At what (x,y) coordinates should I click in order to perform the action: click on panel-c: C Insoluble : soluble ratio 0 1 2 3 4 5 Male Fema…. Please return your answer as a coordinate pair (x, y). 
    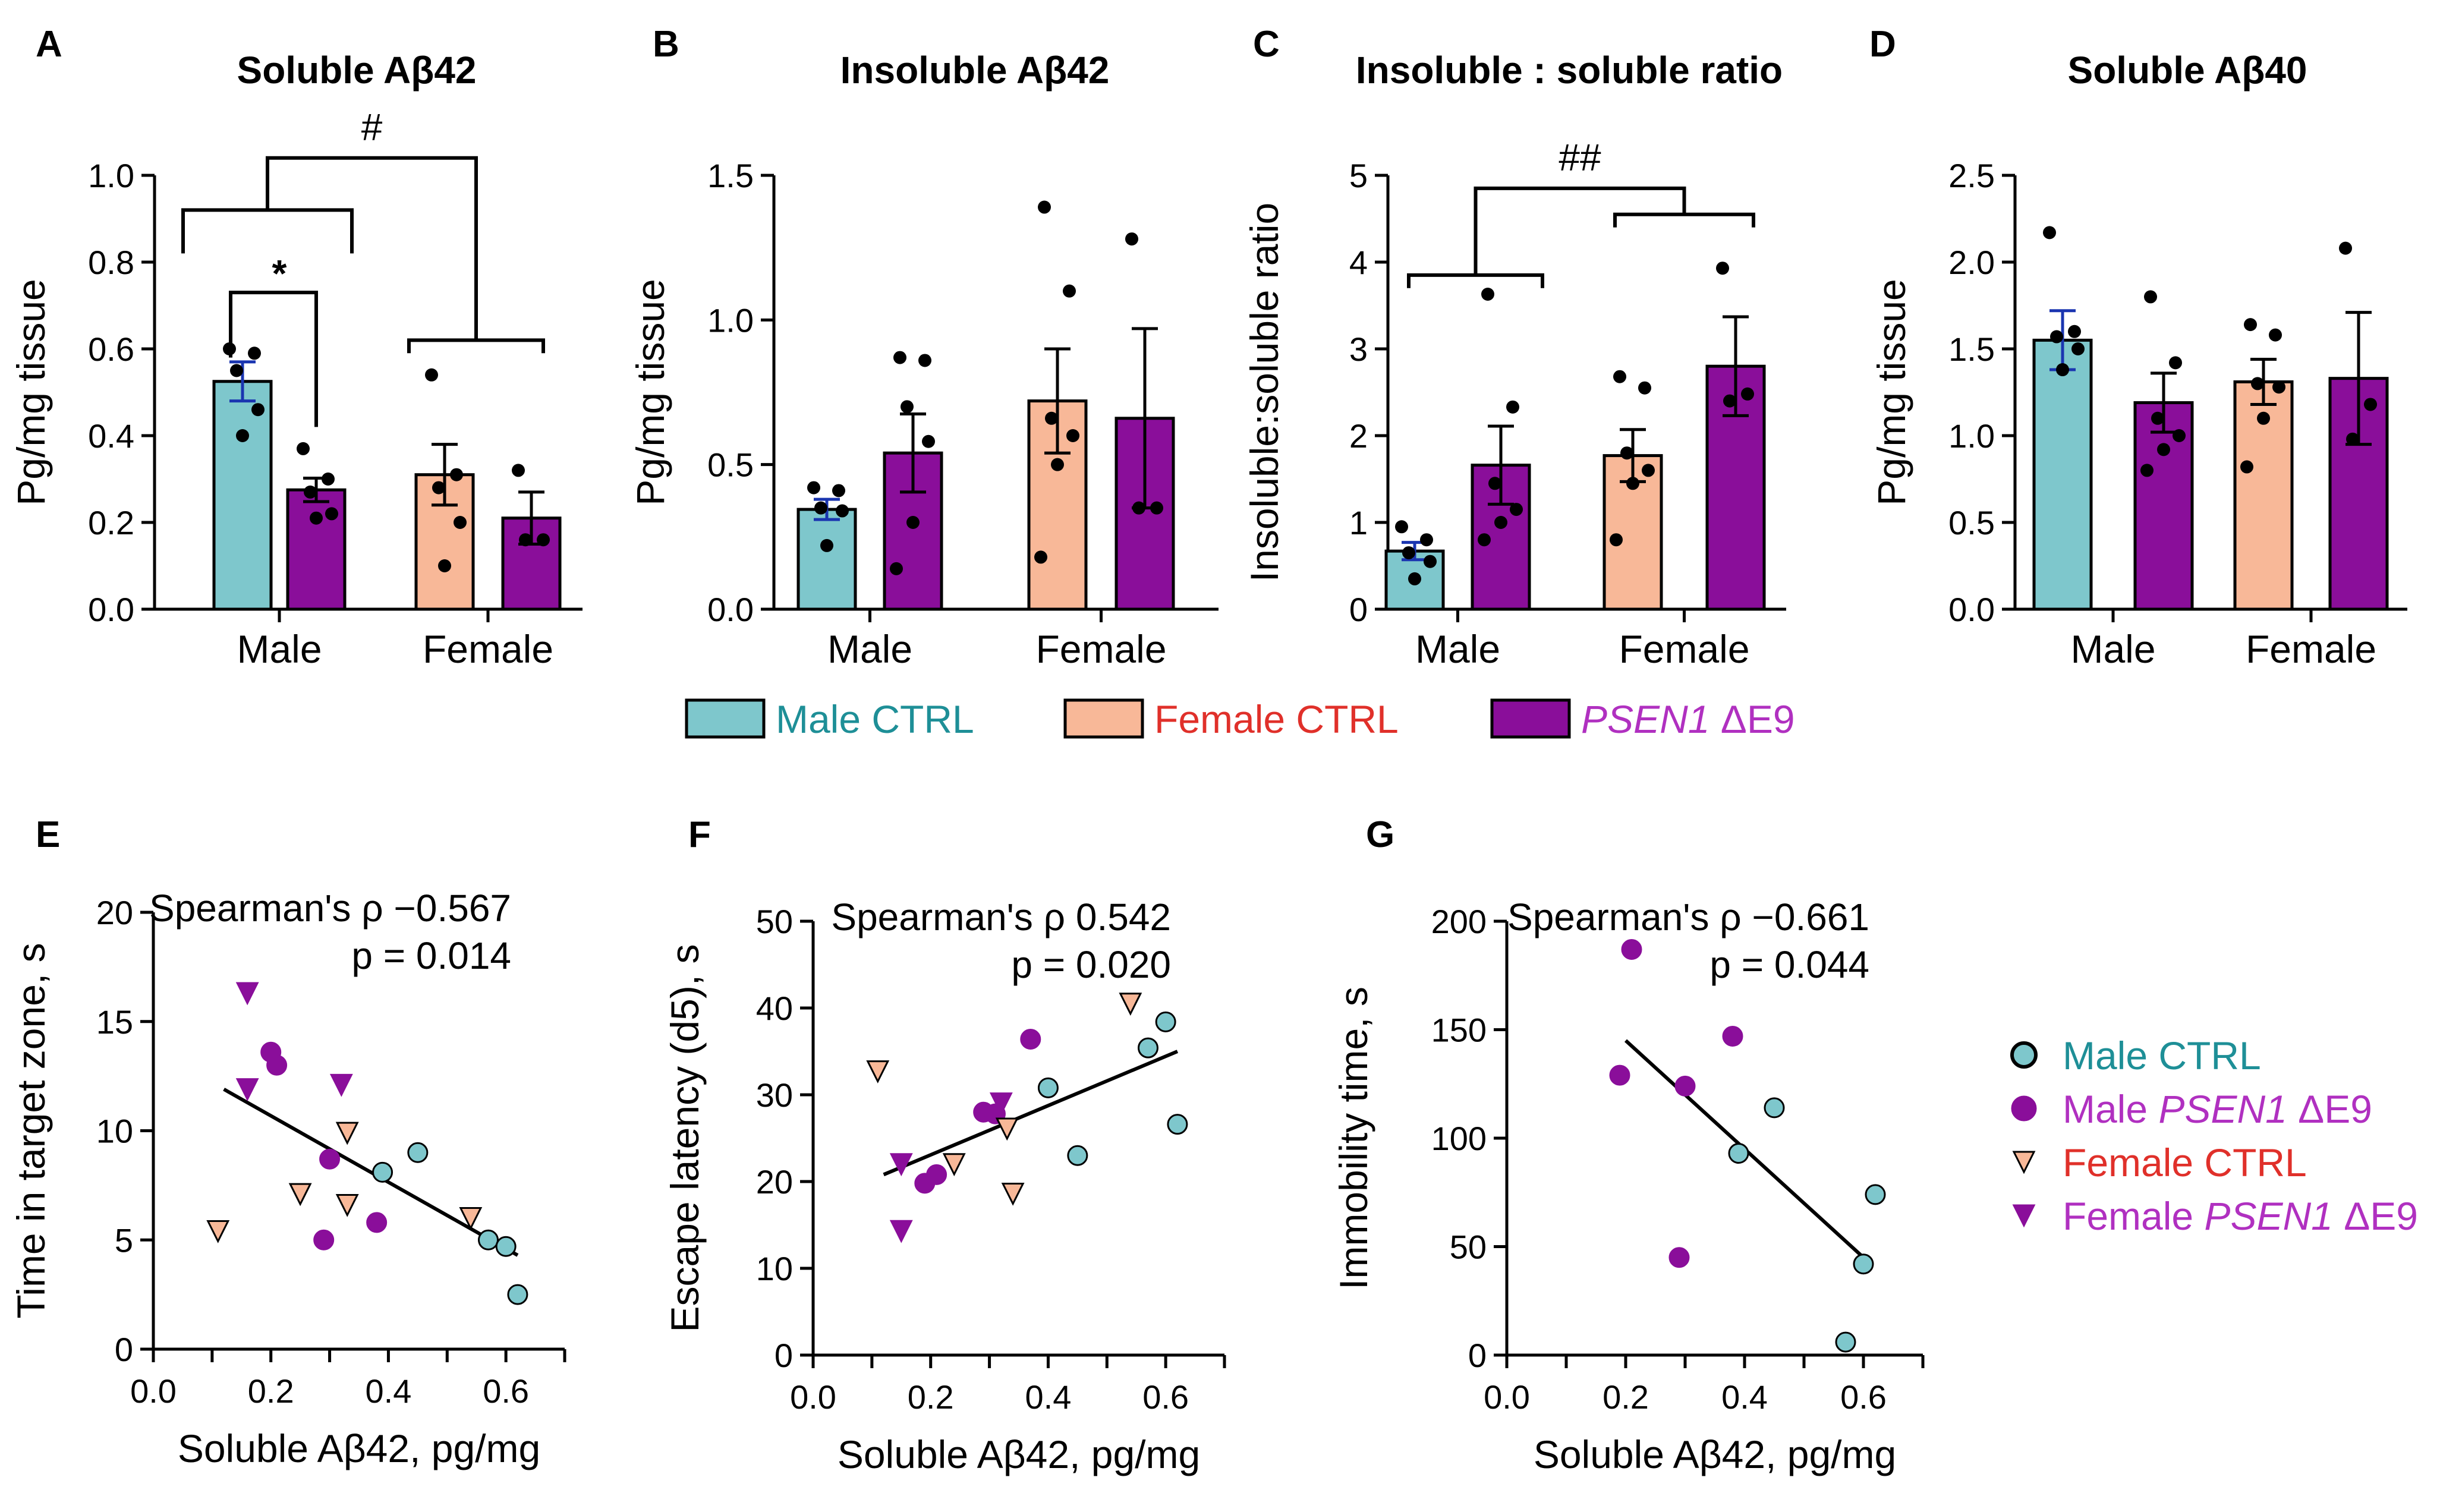
    Looking at the image, I should click on (1514, 347).